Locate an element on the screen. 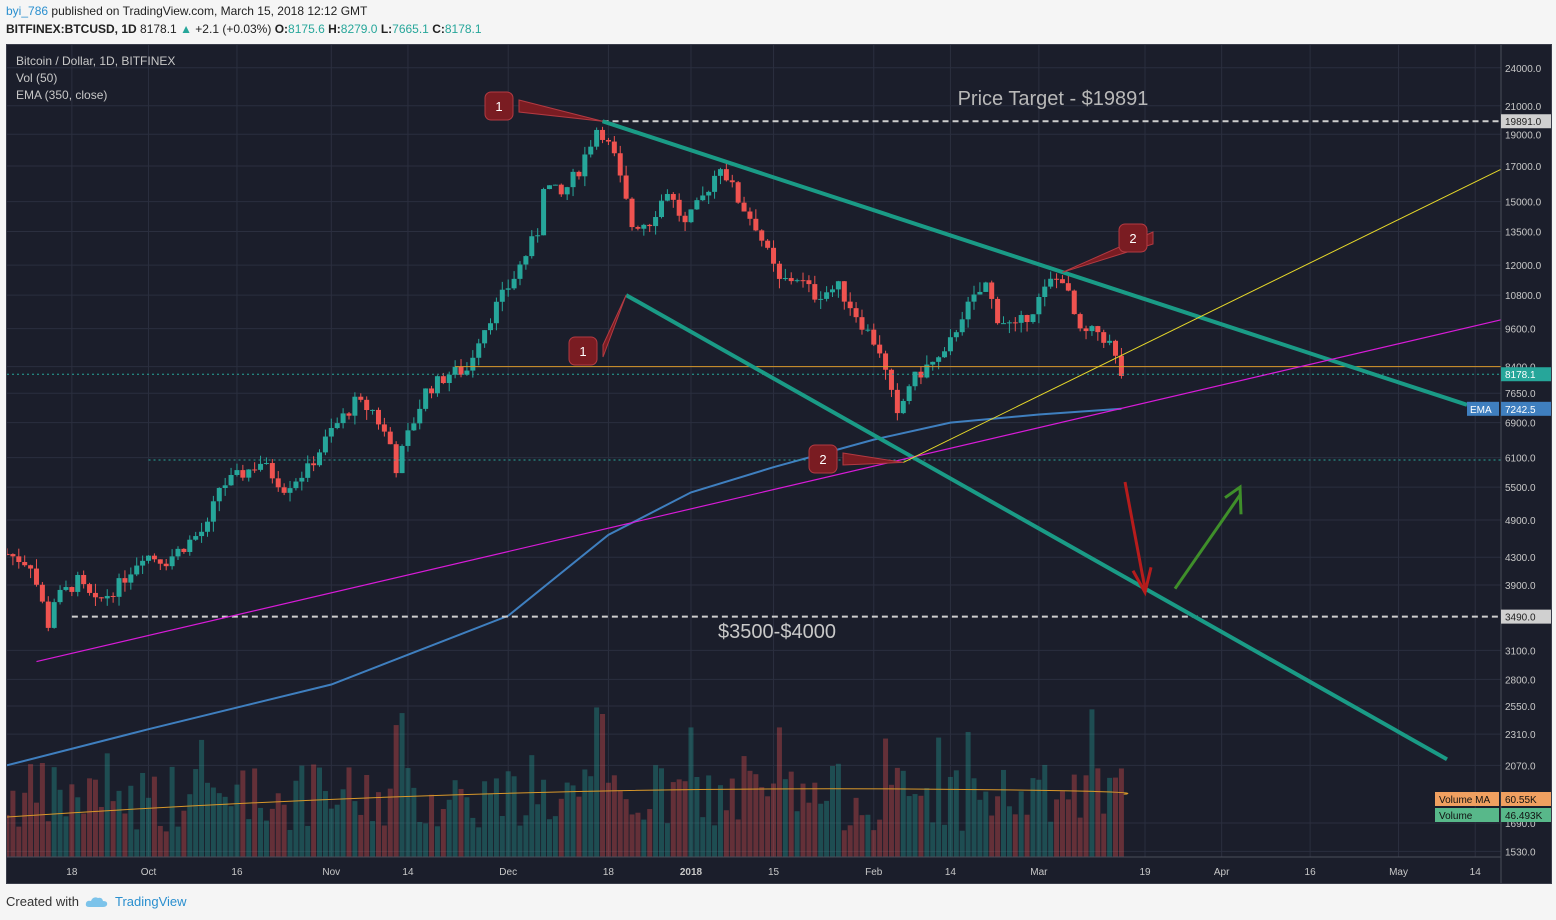 This screenshot has width=1556, height=920. tradingview-link: TradingView is located at coordinates (150, 901).